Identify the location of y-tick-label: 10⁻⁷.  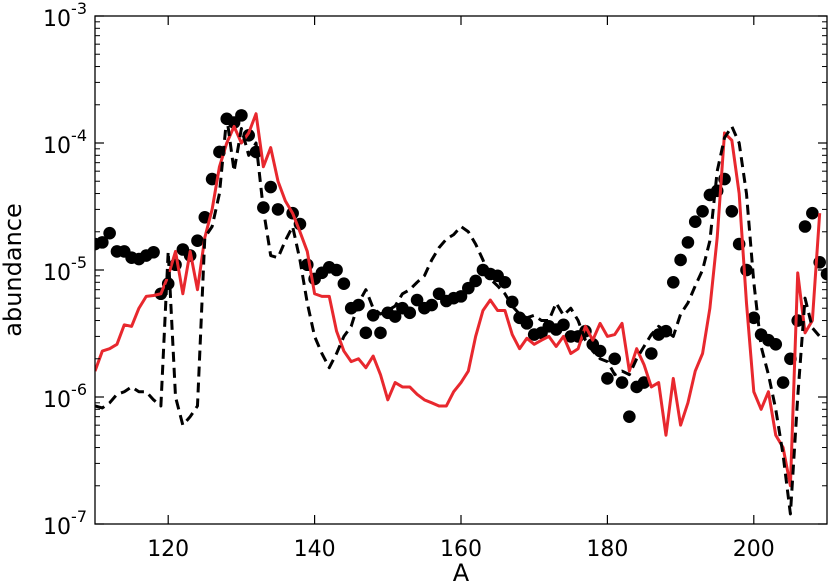
(65, 523).